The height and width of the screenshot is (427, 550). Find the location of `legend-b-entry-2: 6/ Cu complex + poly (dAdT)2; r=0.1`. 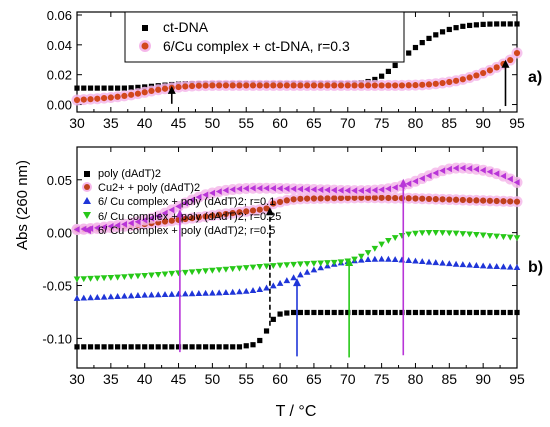

legend-b-entry-2: 6/ Cu complex + poly (dAdT)2; r=0.1 is located at coordinates (186, 202).